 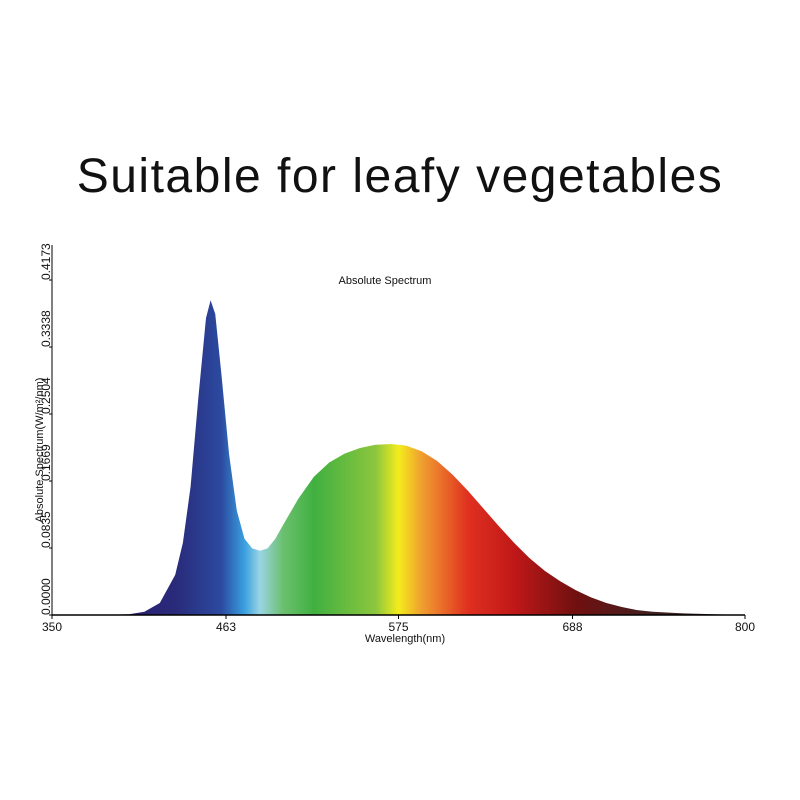 What do you see at coordinates (46, 395) in the screenshot?
I see `y-tick-label: 0.2504` at bounding box center [46, 395].